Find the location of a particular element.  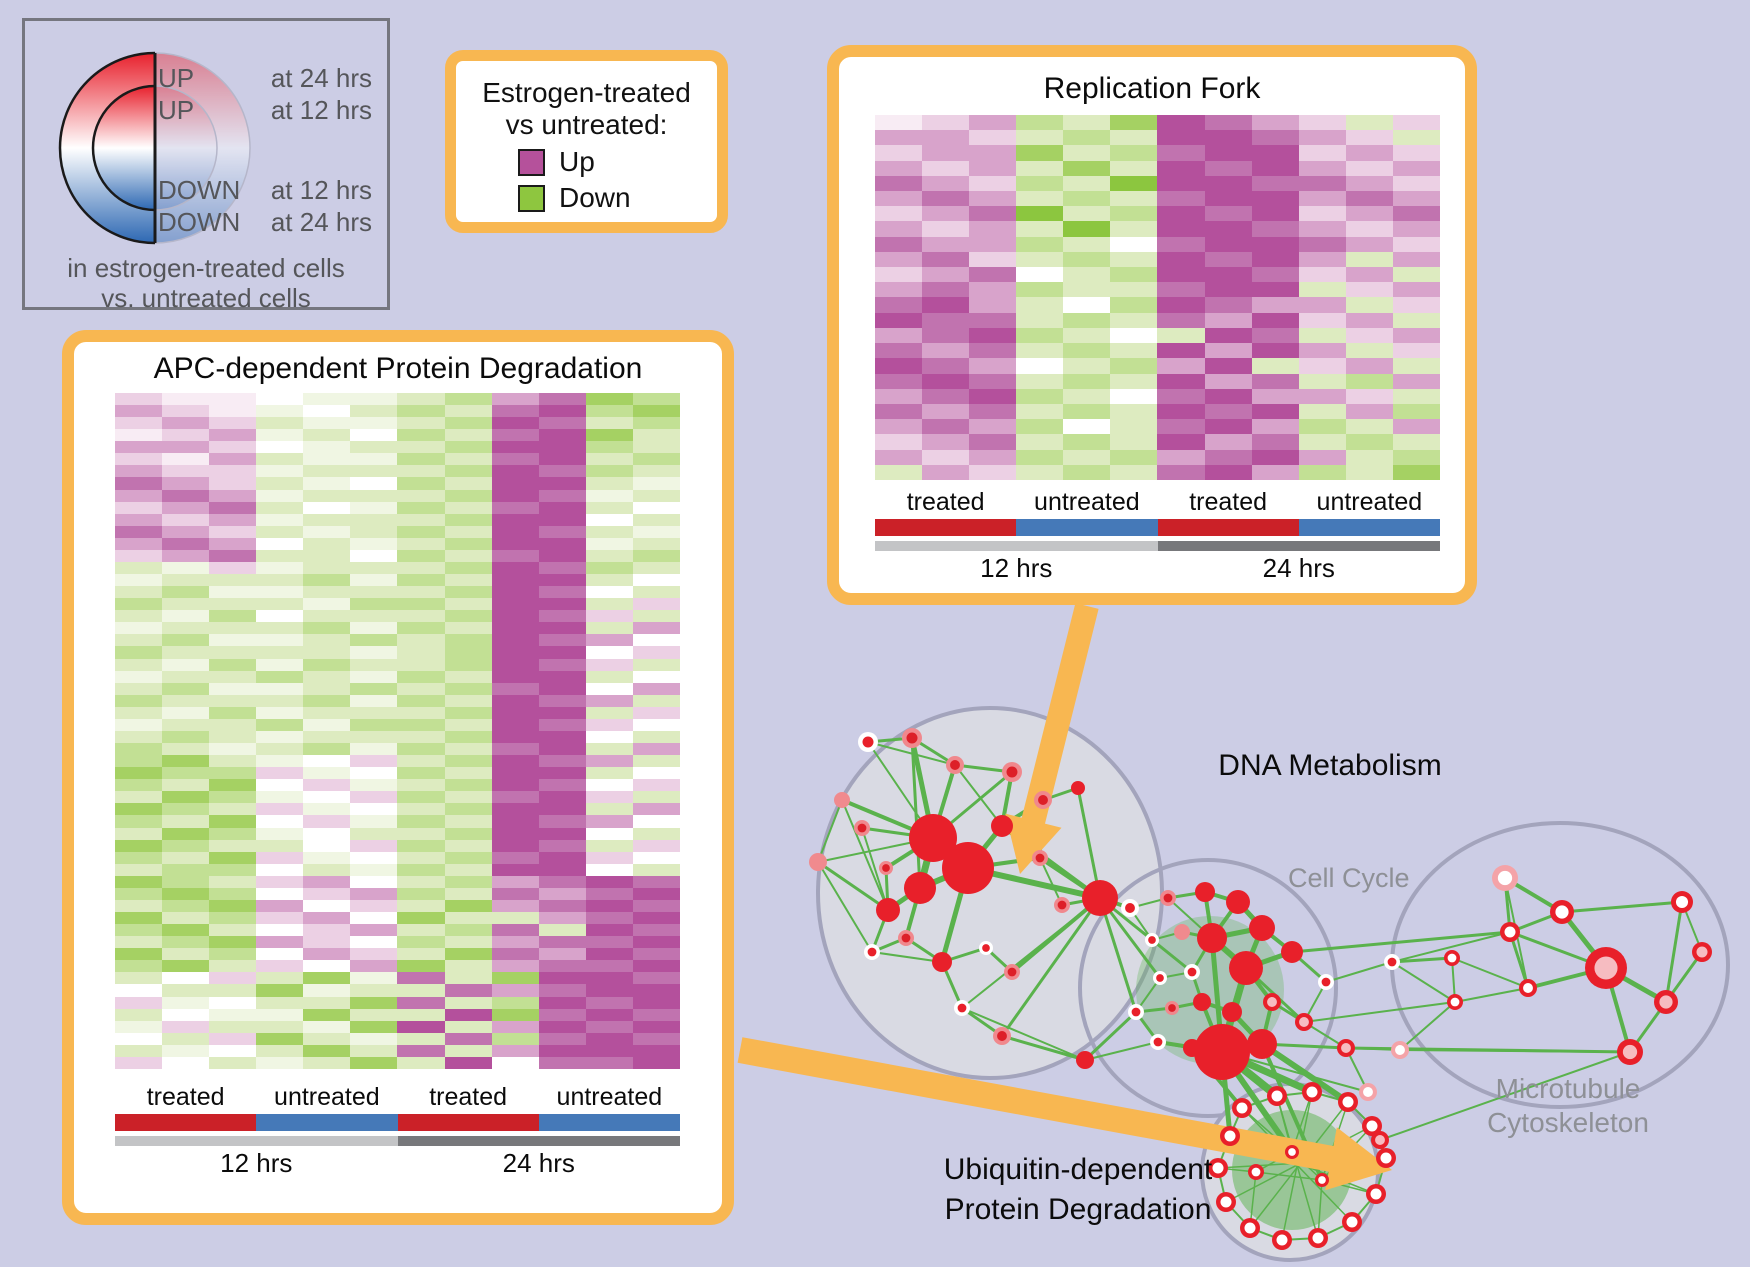

decoder-direction: UP is located at coordinates (176, 78).